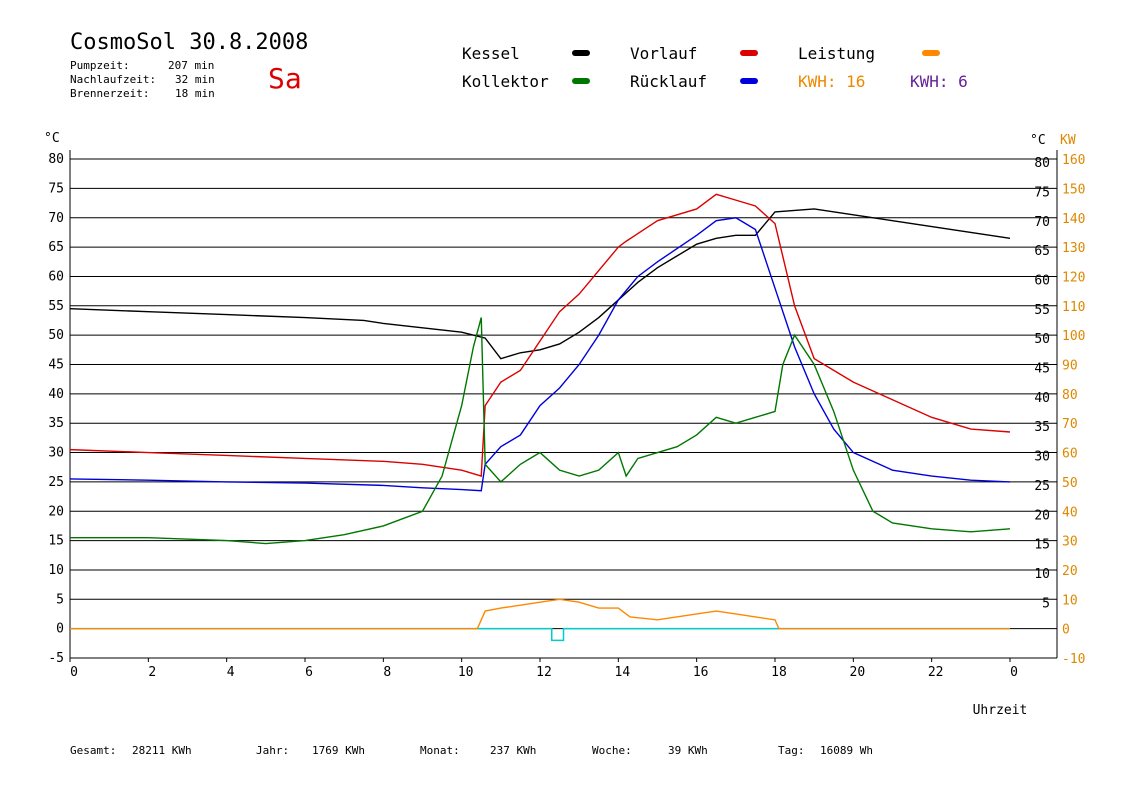 The height and width of the screenshot is (812, 1148). I want to click on series-line-leistung, so click(540, 614).